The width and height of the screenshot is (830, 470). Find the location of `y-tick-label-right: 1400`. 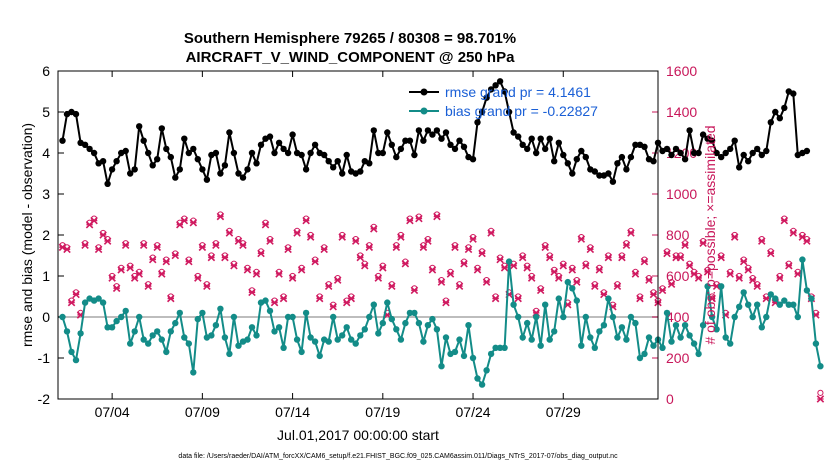

y-tick-label-right: 1400 is located at coordinates (681, 112).